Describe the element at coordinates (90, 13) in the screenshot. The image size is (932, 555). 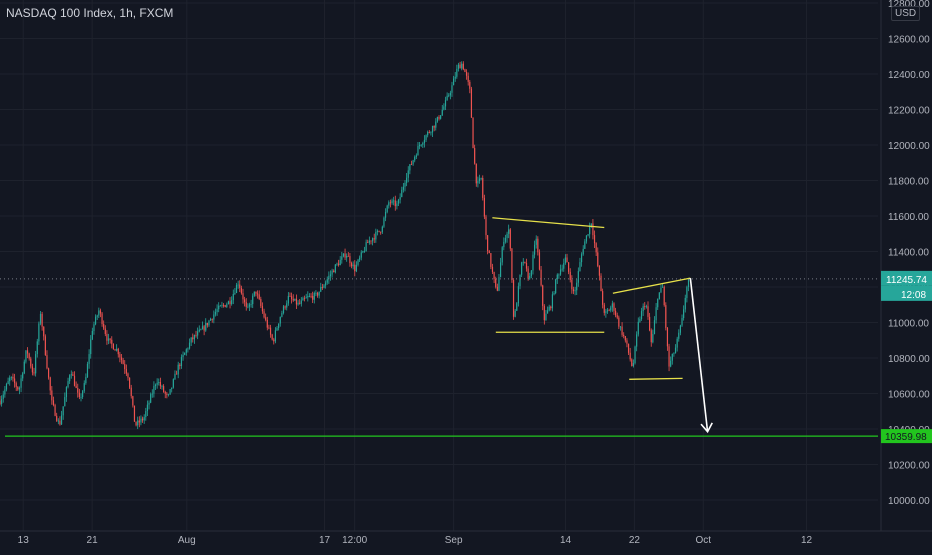
I see `symbol-title: NASDAQ 100 Index, 1h, FXCM` at that location.